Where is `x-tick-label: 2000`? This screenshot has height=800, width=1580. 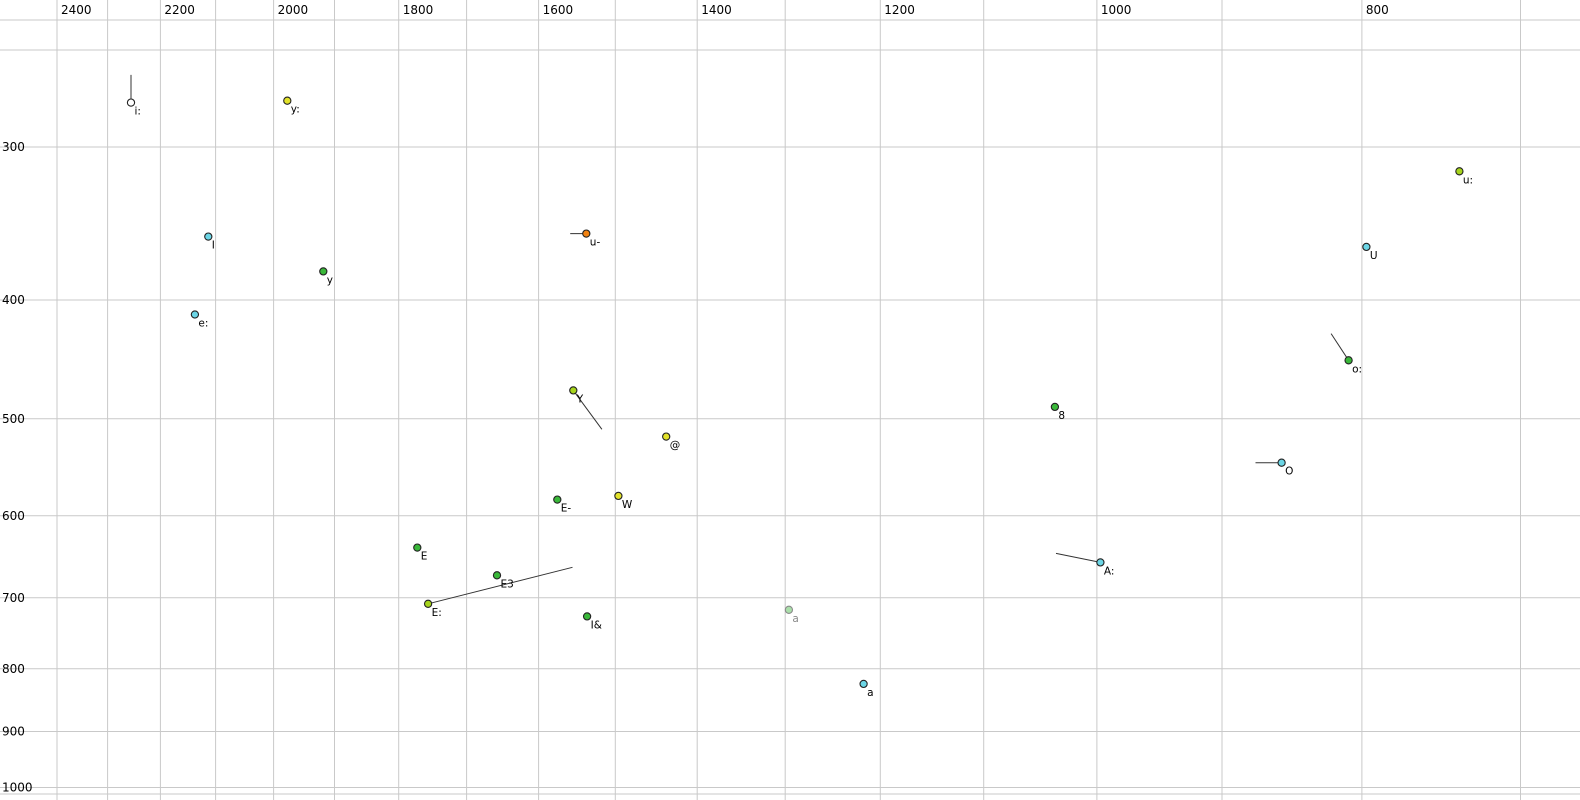 x-tick-label: 2000 is located at coordinates (293, 10).